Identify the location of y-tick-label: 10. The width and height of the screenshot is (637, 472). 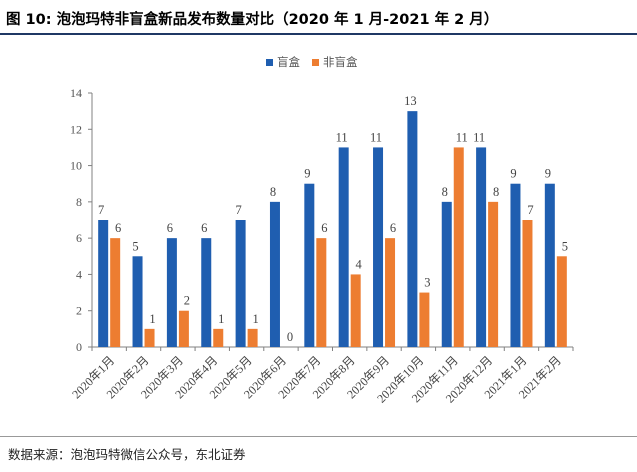
(76, 166).